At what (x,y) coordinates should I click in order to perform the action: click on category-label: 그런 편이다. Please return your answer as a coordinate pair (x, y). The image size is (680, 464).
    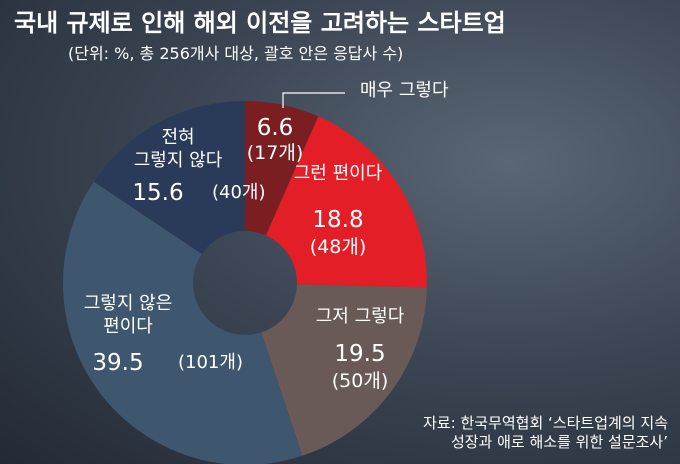
    Looking at the image, I should click on (338, 173).